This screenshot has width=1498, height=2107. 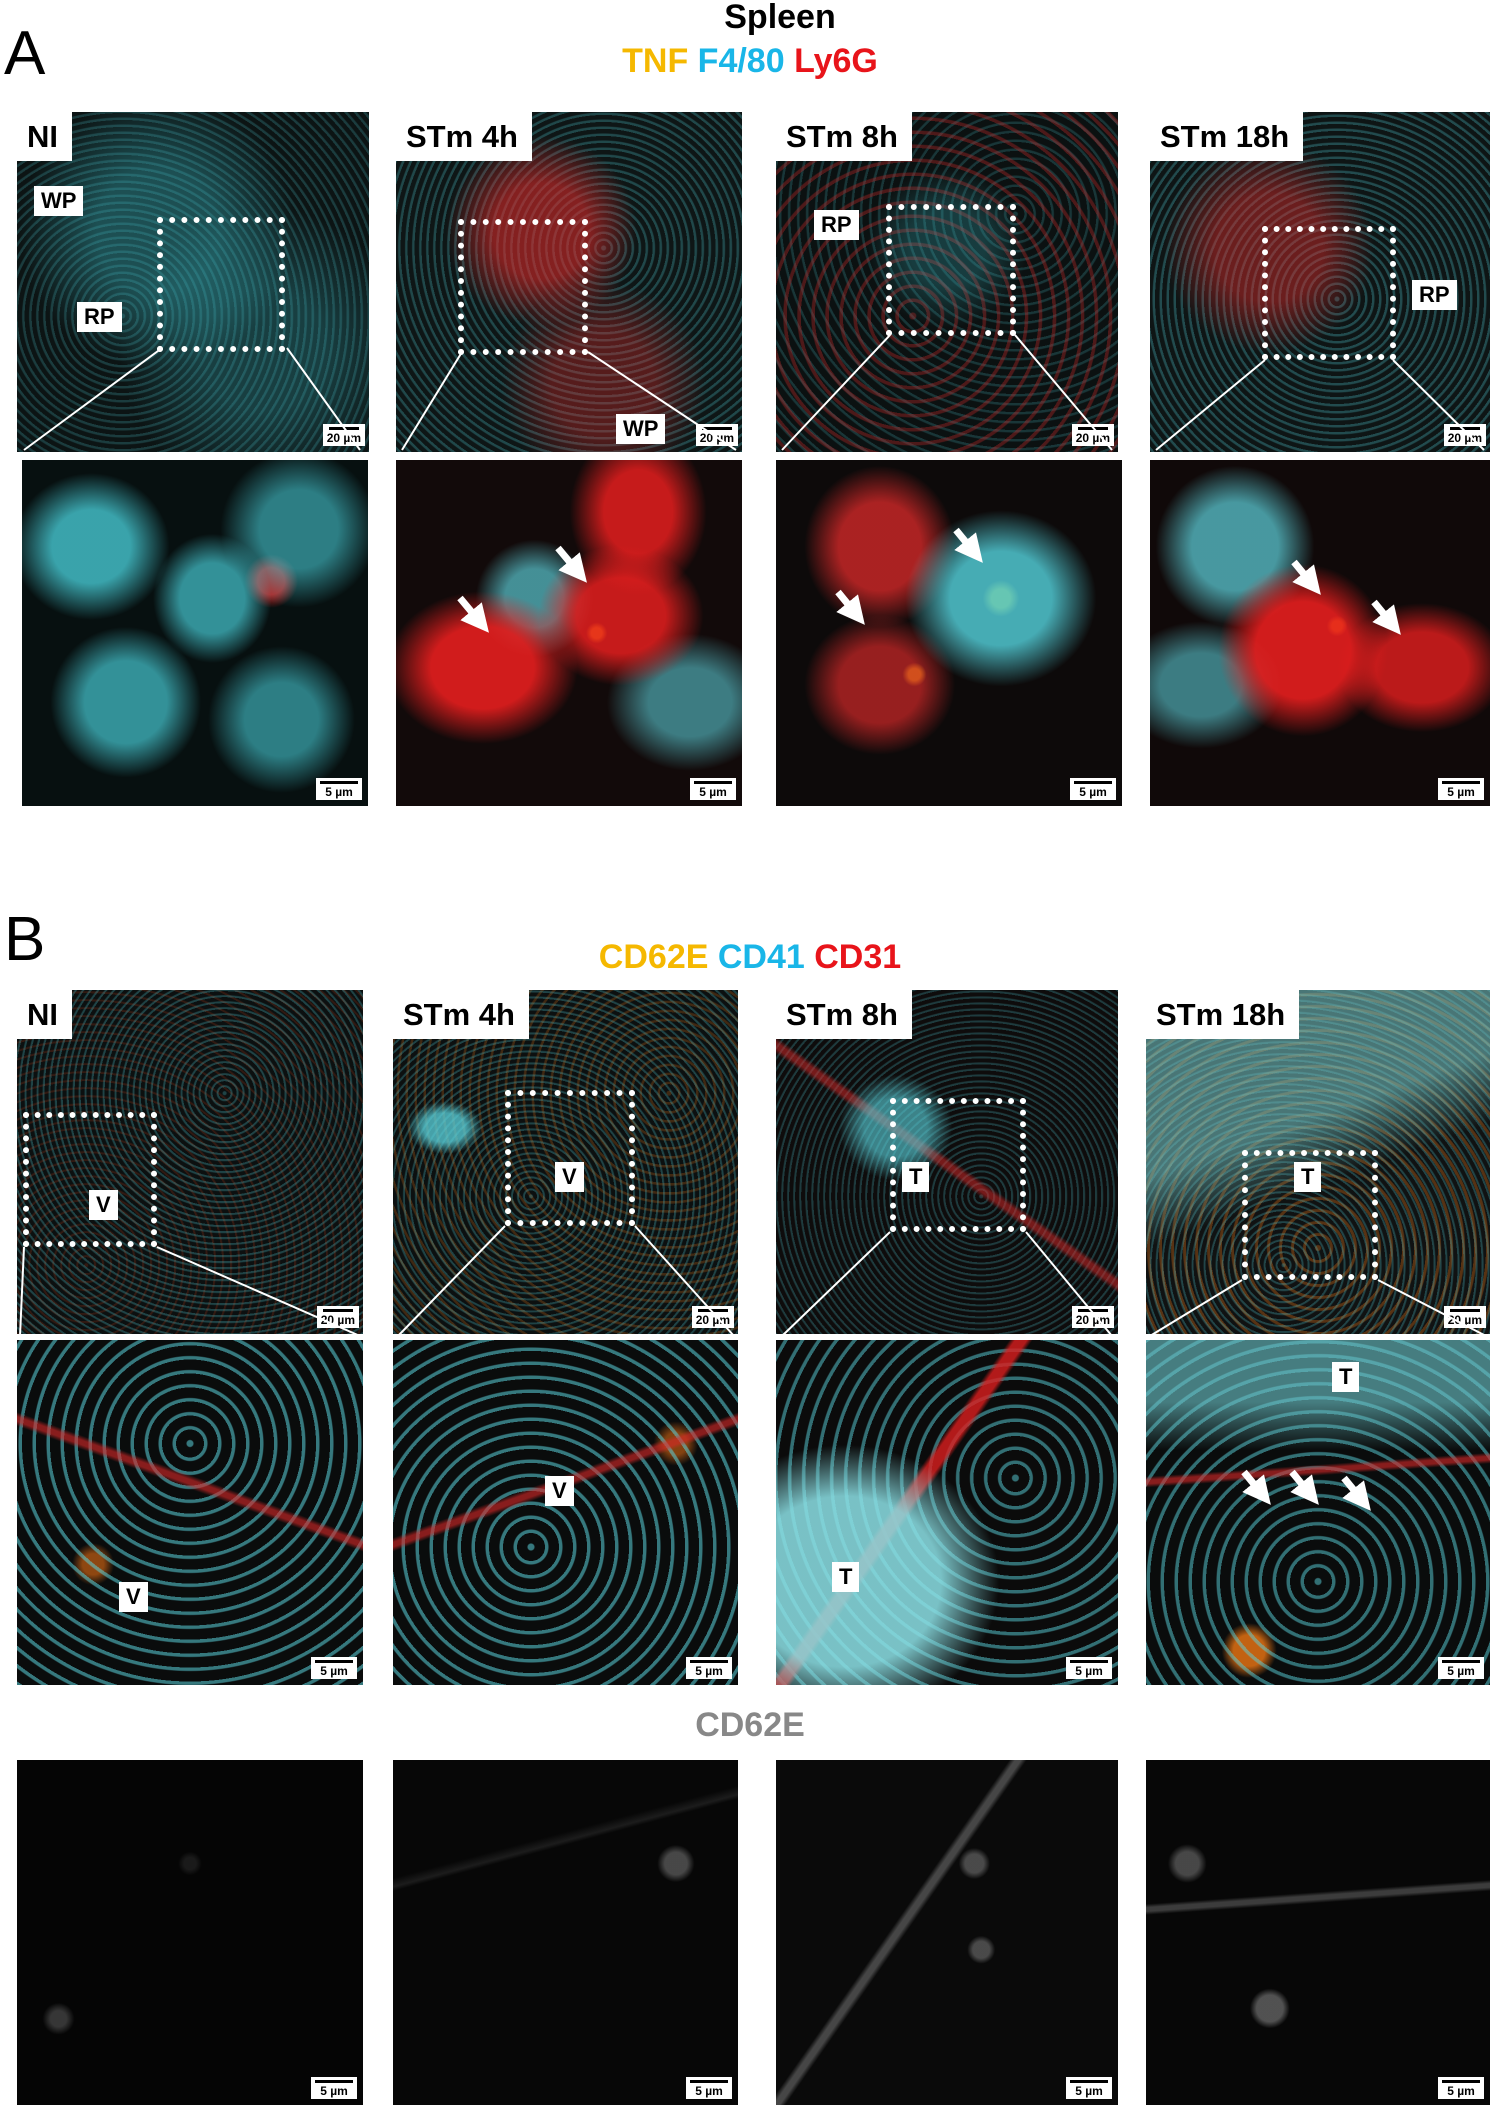 I want to click on panel-a-title: Spleen, so click(x=780, y=18).